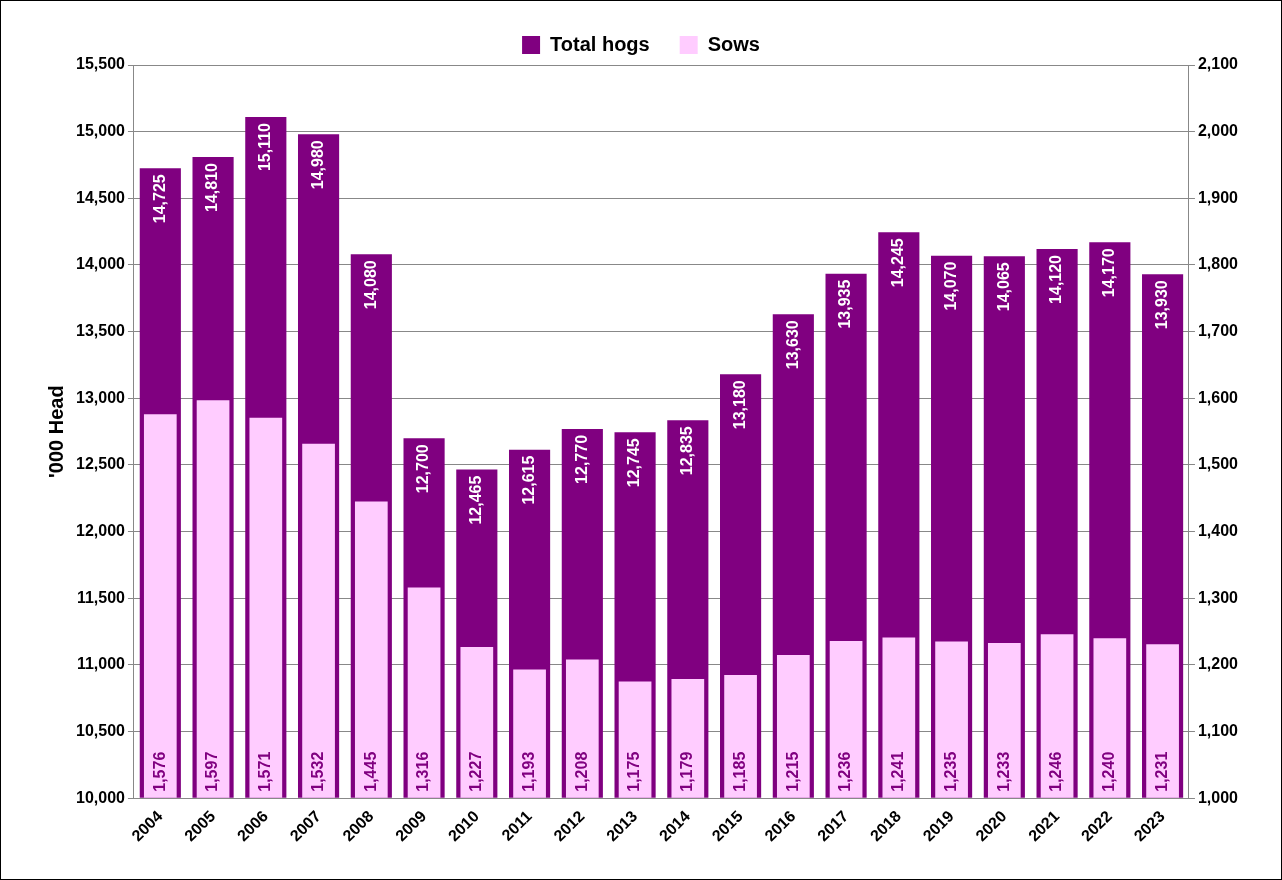 The height and width of the screenshot is (880, 1282). I want to click on y-tick-label: 12,500, so click(101, 464).